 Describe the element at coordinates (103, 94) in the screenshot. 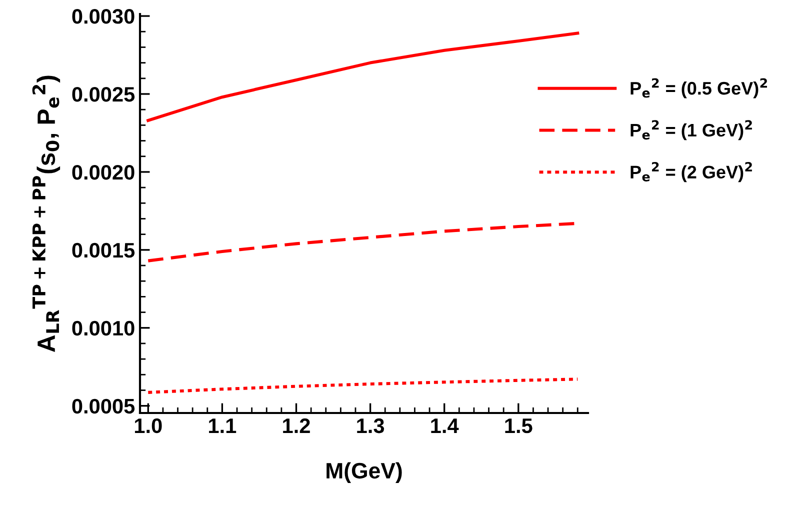

I see `y-tick-label: 0.0025` at that location.